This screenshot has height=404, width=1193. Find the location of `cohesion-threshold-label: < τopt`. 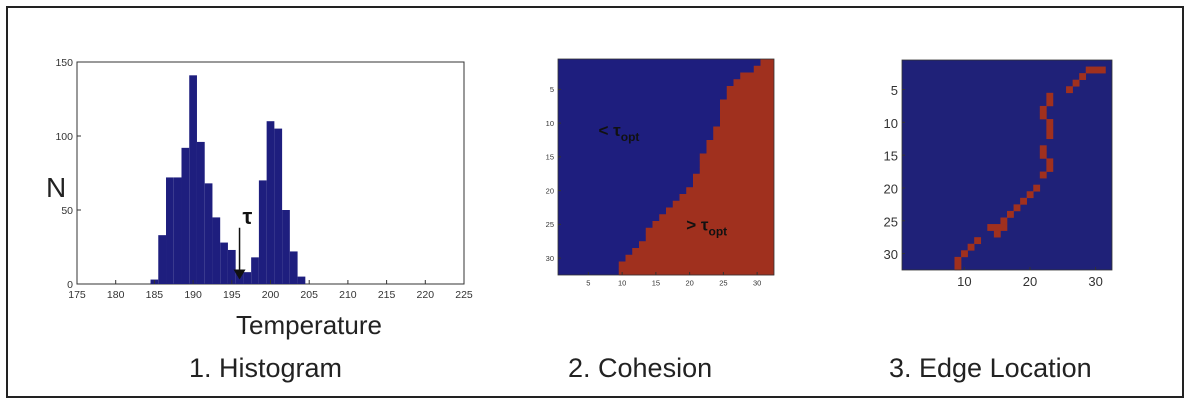

cohesion-threshold-label: < τopt is located at coordinates (619, 132).